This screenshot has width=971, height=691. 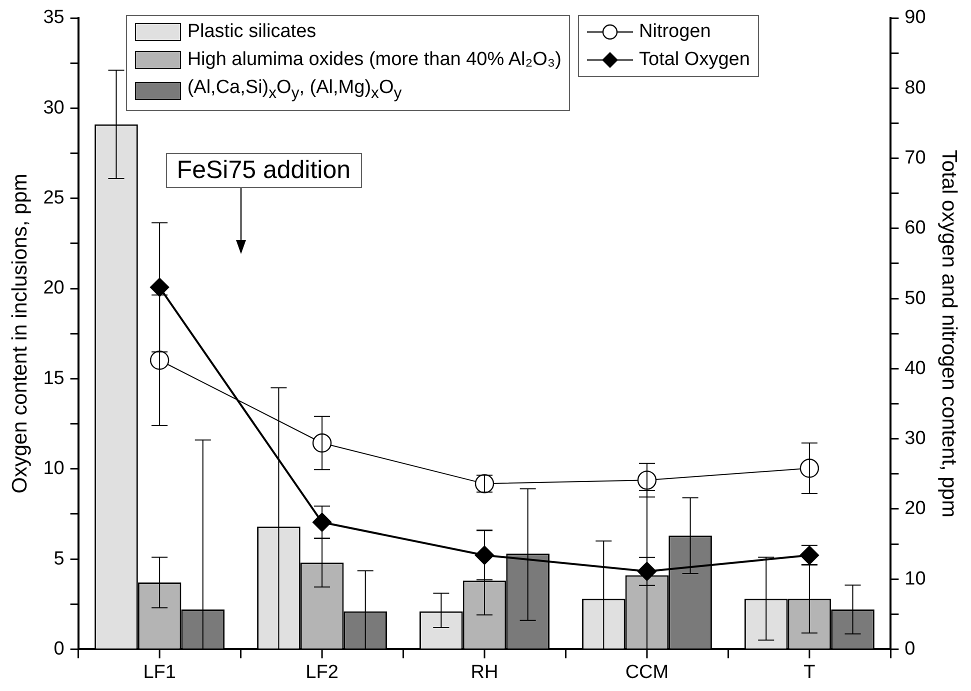 What do you see at coordinates (915, 17) in the screenshot?
I see `y2-tick-label: 90` at bounding box center [915, 17].